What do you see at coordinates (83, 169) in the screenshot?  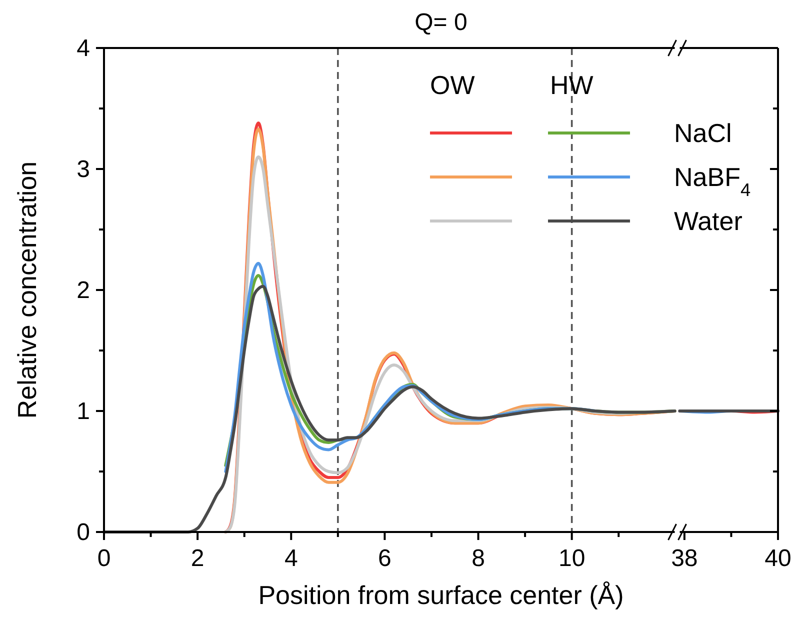 I see `y-tick-label: 3` at bounding box center [83, 169].